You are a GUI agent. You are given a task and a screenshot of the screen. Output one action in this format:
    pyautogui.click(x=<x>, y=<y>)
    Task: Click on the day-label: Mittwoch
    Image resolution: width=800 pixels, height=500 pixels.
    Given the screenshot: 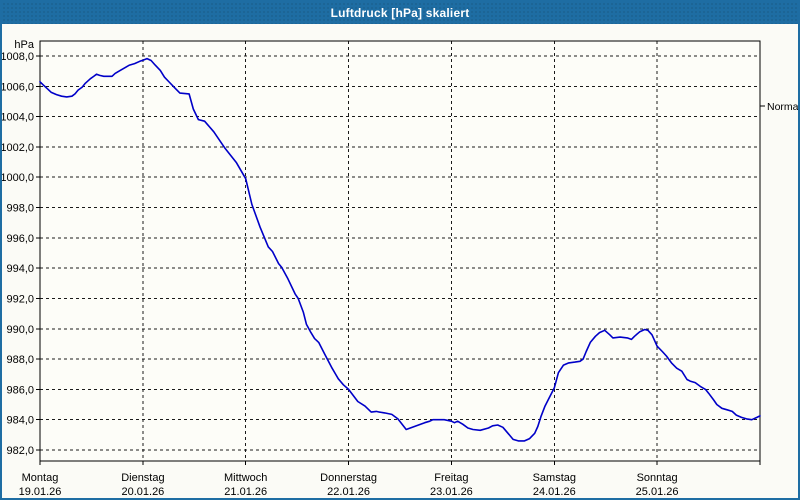 What is the action you would take?
    pyautogui.click(x=245, y=478)
    